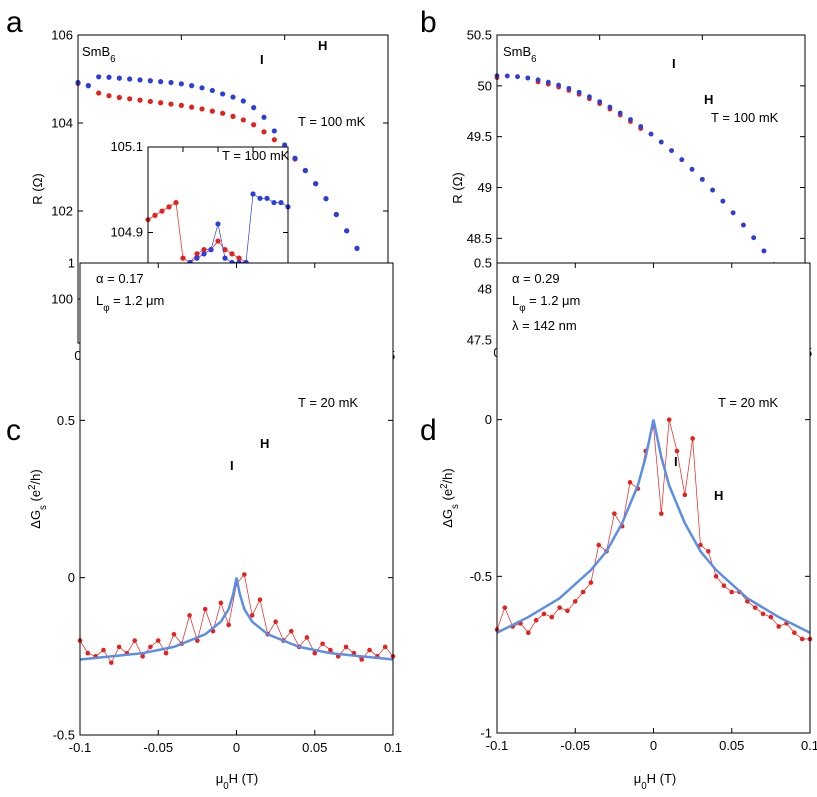  I want to click on y-tick-label: 106, so click(62, 35).